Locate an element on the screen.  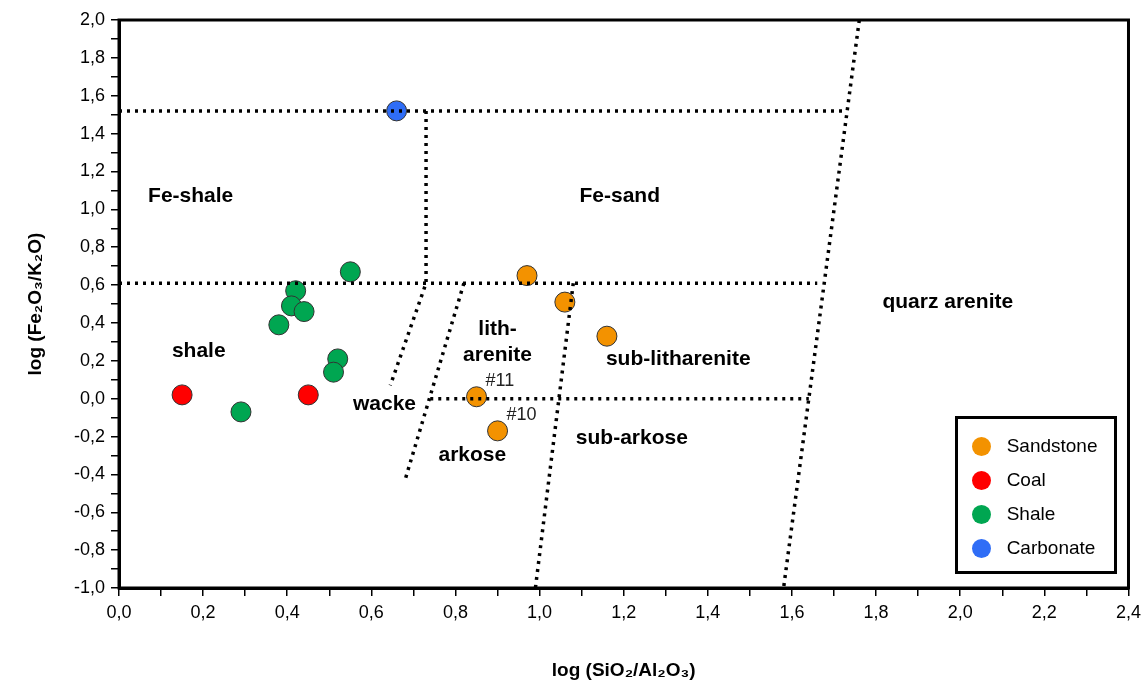
x-axis-title: log (SiO₂/Al₂O₃) is located at coordinates (623, 669).